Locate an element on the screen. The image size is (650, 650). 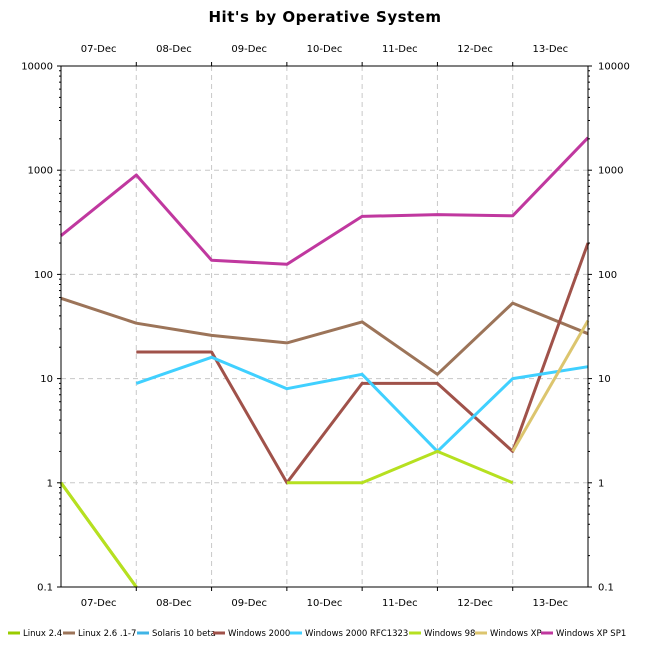
y-tick-label-left: 10 is located at coordinates (46, 379).